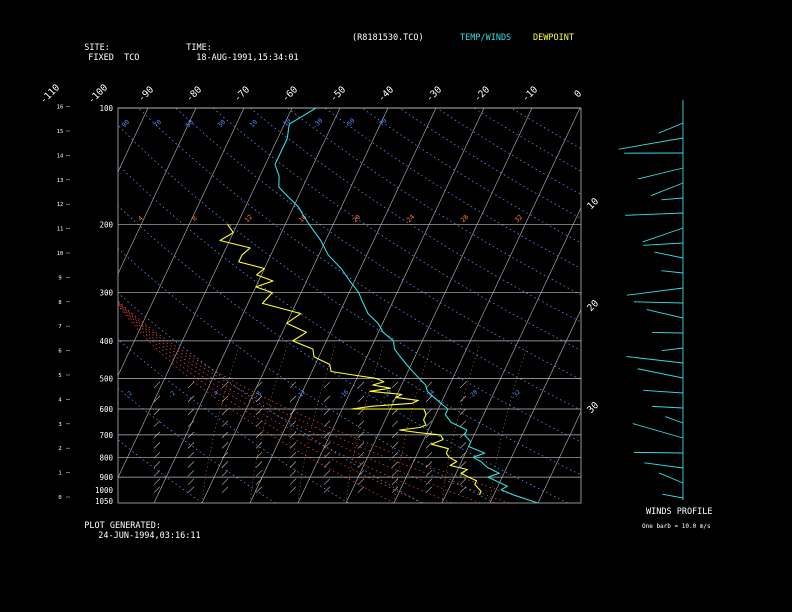 The width and height of the screenshot is (792, 612). What do you see at coordinates (59, 449) in the screenshot?
I see `height-tick-label: 2` at bounding box center [59, 449].